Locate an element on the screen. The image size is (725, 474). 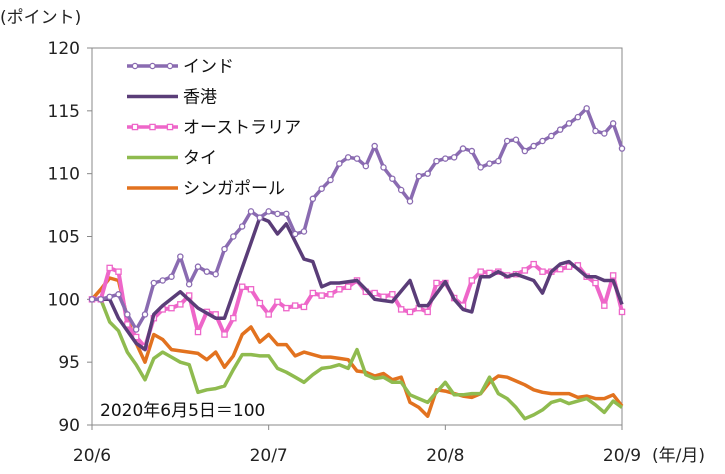
x-tick-label: 20/6 is located at coordinates (92, 456).